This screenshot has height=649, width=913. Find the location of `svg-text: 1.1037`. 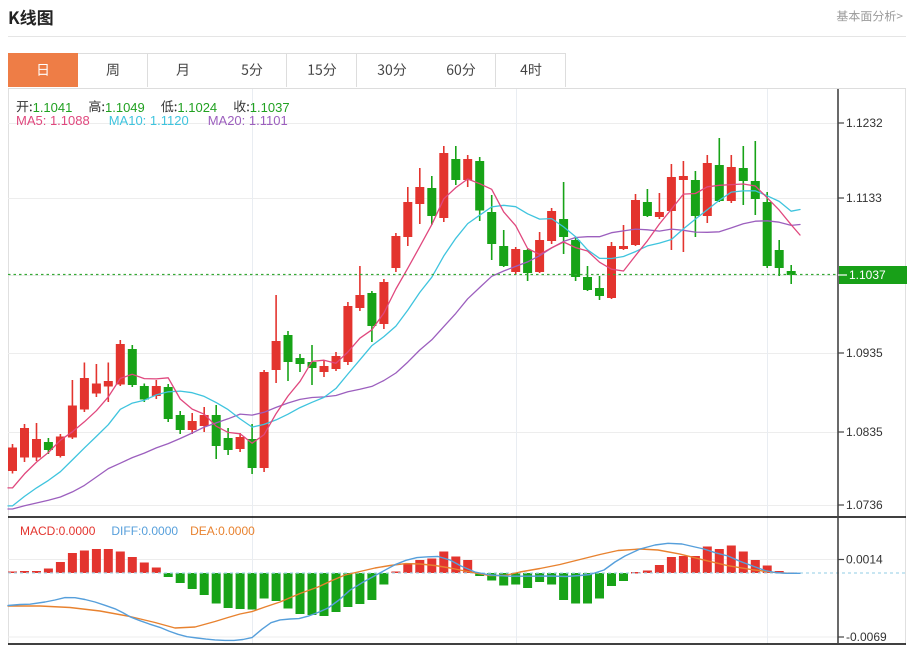

svg-text: 1.1037 is located at coordinates (867, 275).